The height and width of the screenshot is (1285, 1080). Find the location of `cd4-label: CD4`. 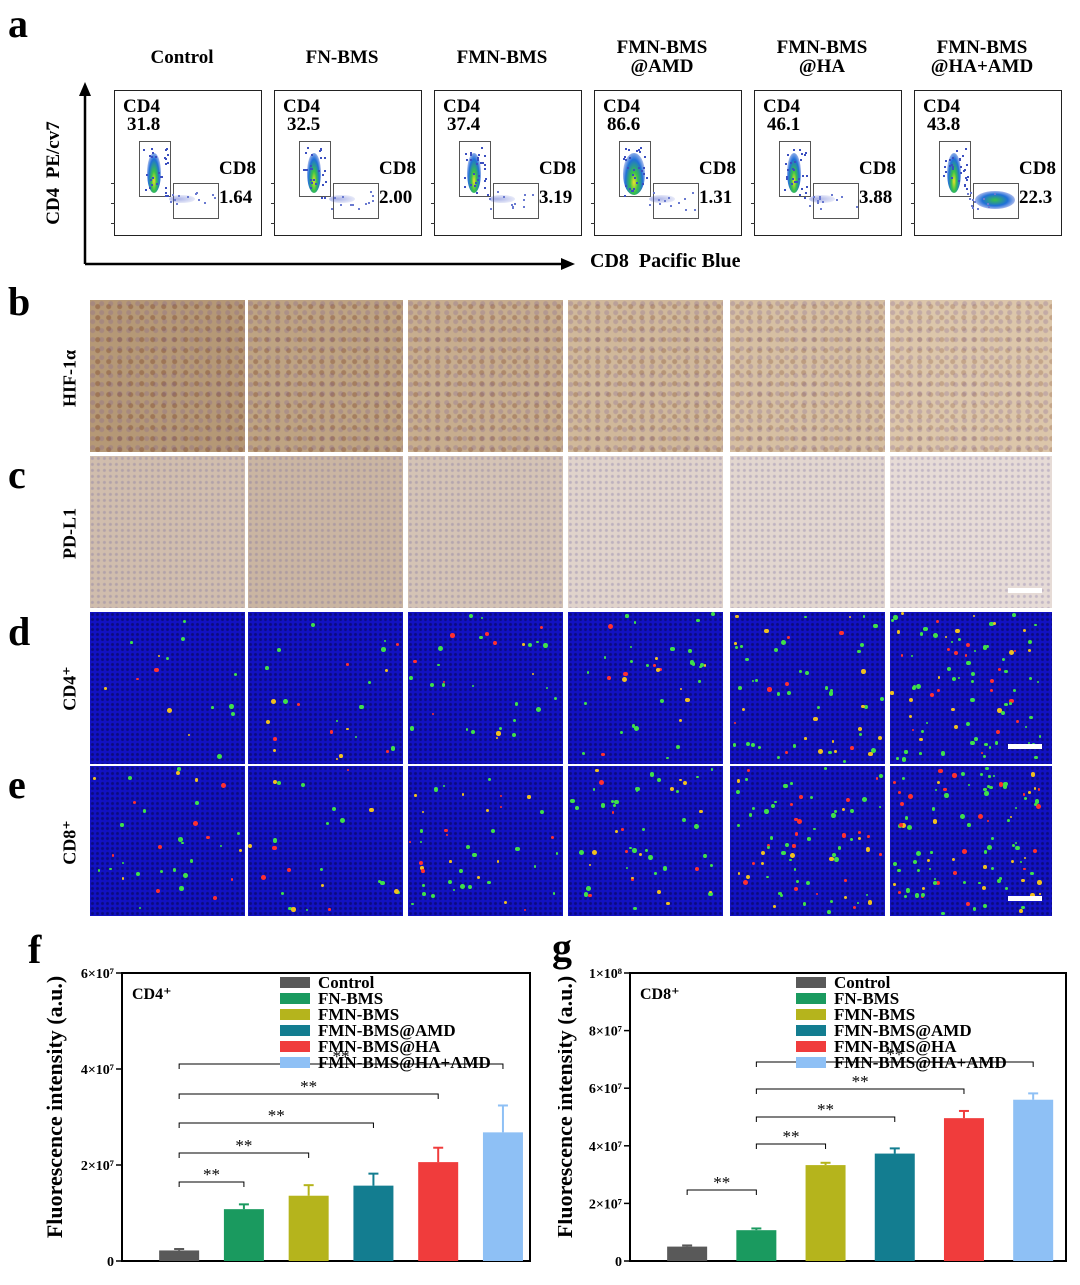

cd4-label: CD4 is located at coordinates (621, 106).